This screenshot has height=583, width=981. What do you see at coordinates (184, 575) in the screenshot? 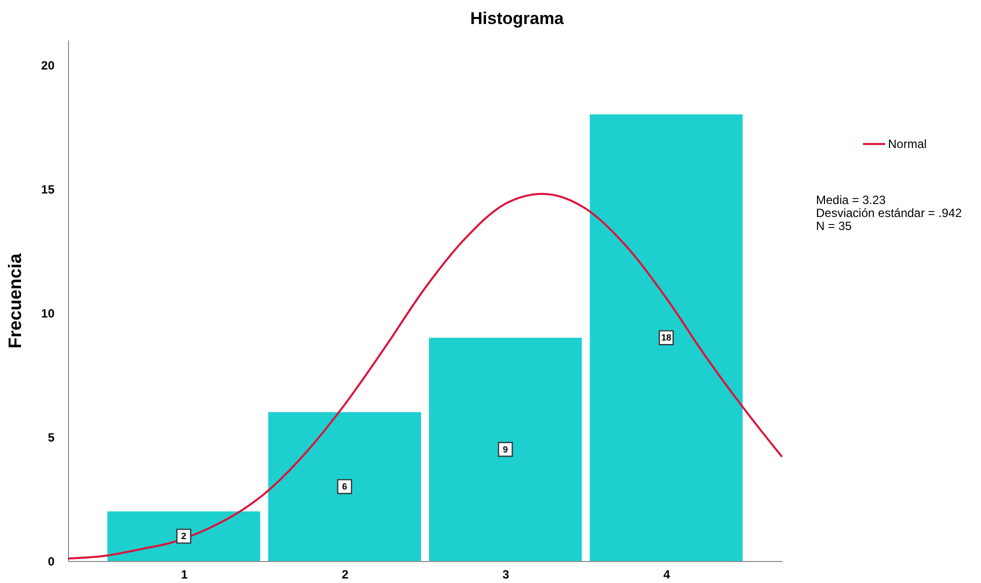
I see `x-tick-label: 1` at bounding box center [184, 575].